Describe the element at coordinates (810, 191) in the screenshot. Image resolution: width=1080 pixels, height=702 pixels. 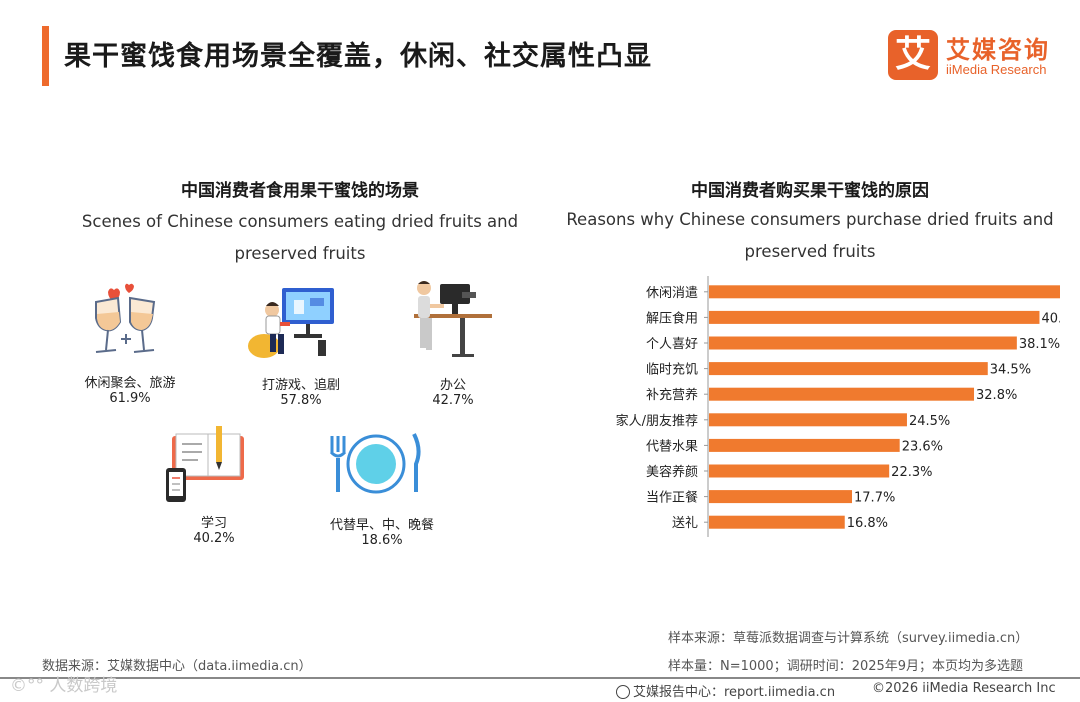
I see `right-panel-title: 中国消费者购买果干蜜饯的原因` at that location.